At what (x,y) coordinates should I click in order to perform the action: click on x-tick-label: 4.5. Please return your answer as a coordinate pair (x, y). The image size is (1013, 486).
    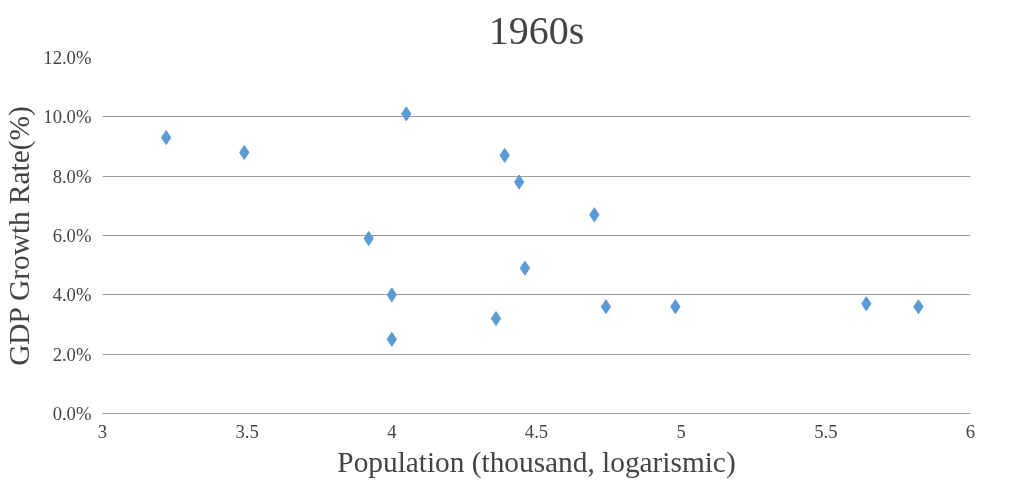
    Looking at the image, I should click on (536, 431).